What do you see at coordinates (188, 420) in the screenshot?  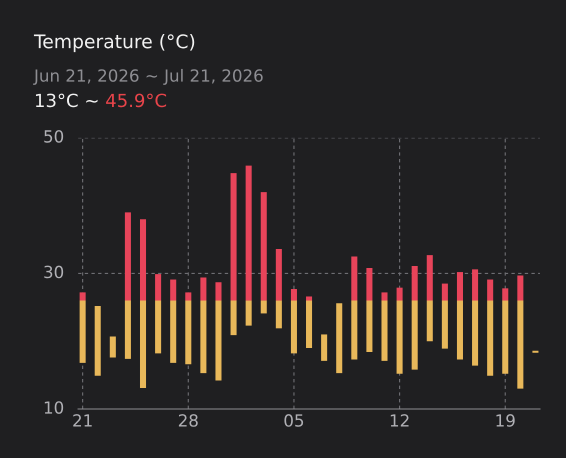 I see `x-tick-label: 28` at bounding box center [188, 420].